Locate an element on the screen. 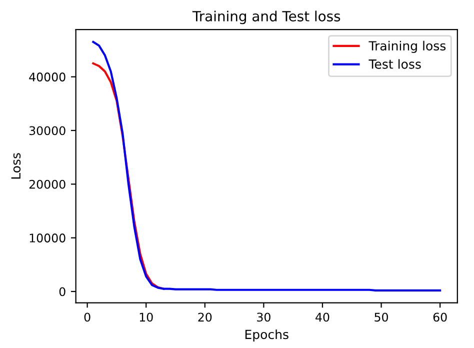 The image size is (474, 348). x-tick-label: 40 is located at coordinates (323, 317).